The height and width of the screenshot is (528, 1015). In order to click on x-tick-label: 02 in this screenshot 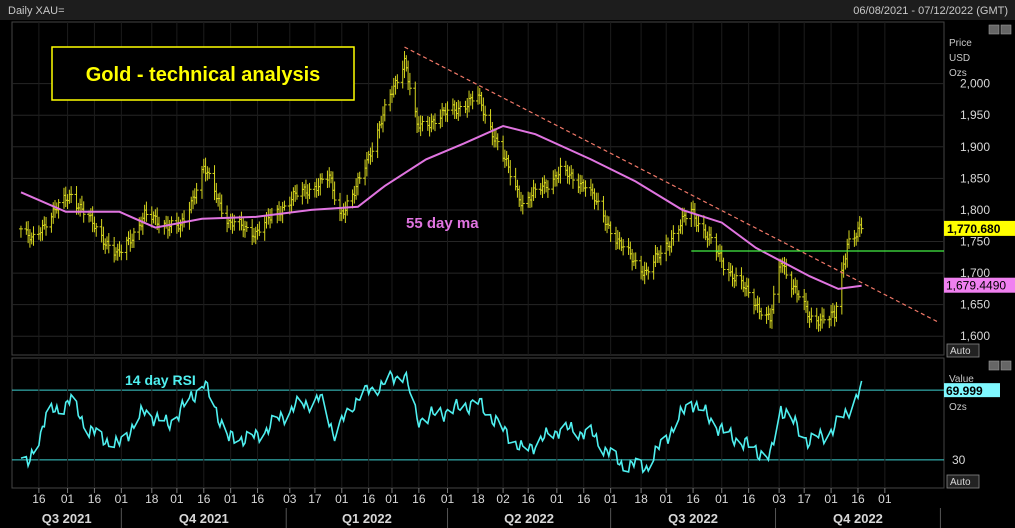, I will do `click(503, 499)`.